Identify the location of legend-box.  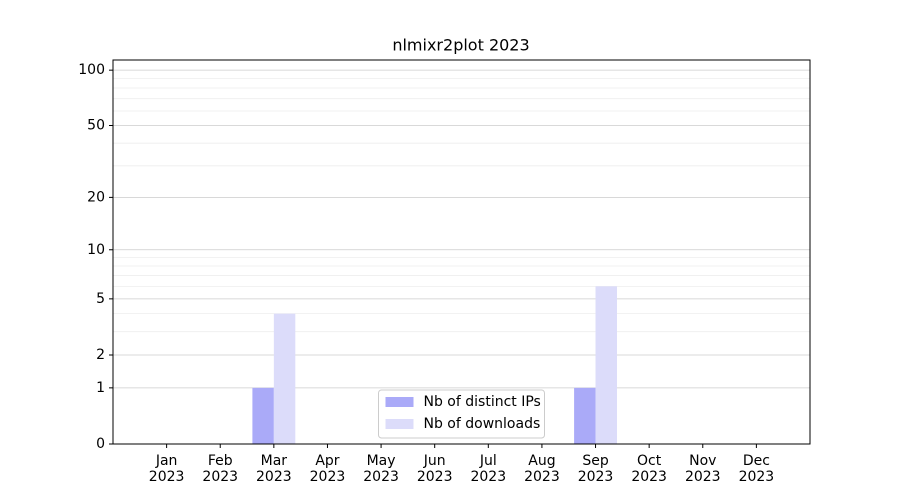
(461, 414).